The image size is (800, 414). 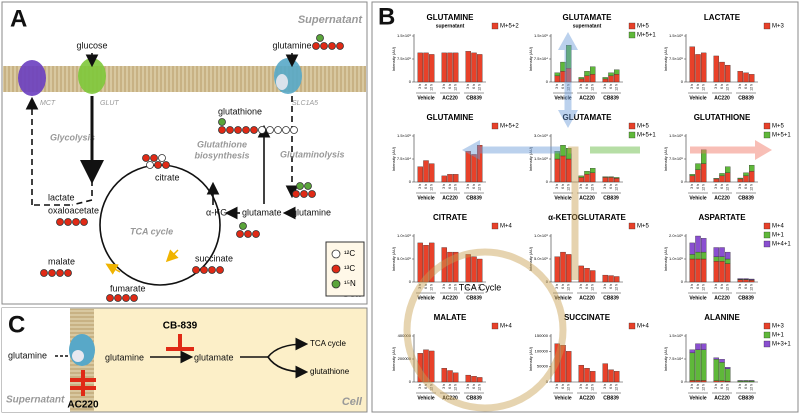 I want to click on legend-label: ¹²C, so click(x=349, y=253).